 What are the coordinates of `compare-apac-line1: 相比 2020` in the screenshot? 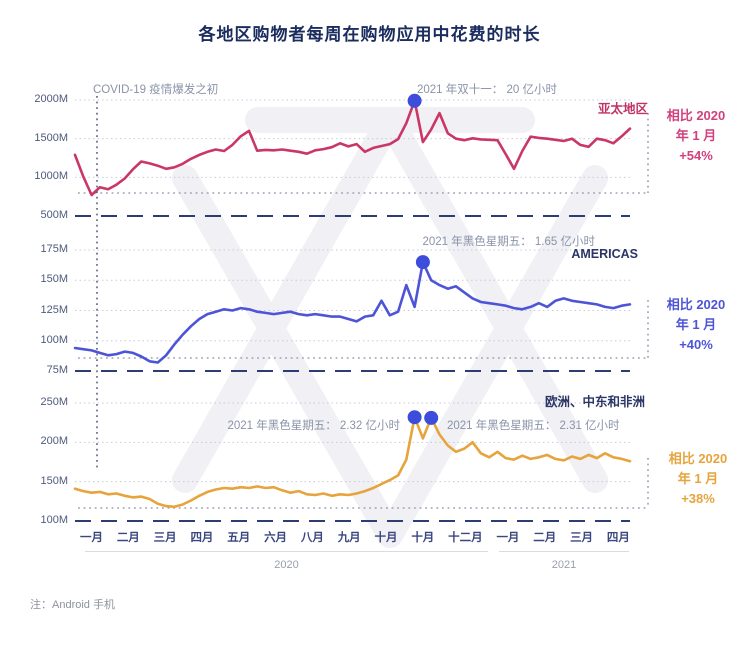 It's located at (696, 115).